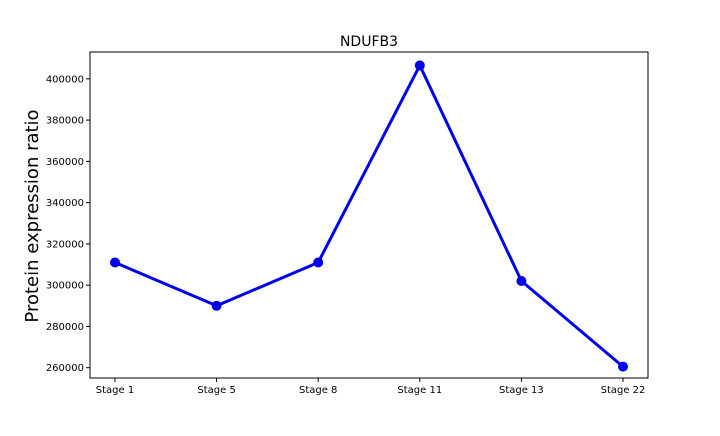 The height and width of the screenshot is (436, 720). I want to click on y-tick-label: 340000, so click(65, 203).